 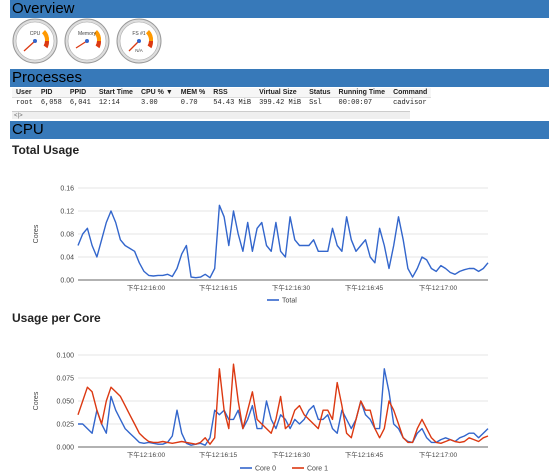 What do you see at coordinates (280, 93) in the screenshot?
I see `column-header: Virtual Size` at bounding box center [280, 93].